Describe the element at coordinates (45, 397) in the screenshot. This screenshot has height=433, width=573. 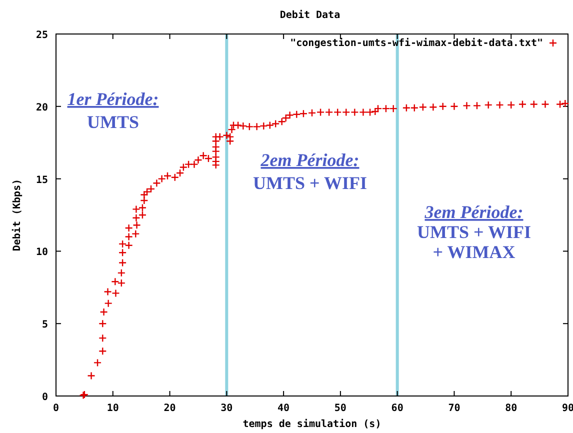
I see `y-tick-label: 0` at that location.